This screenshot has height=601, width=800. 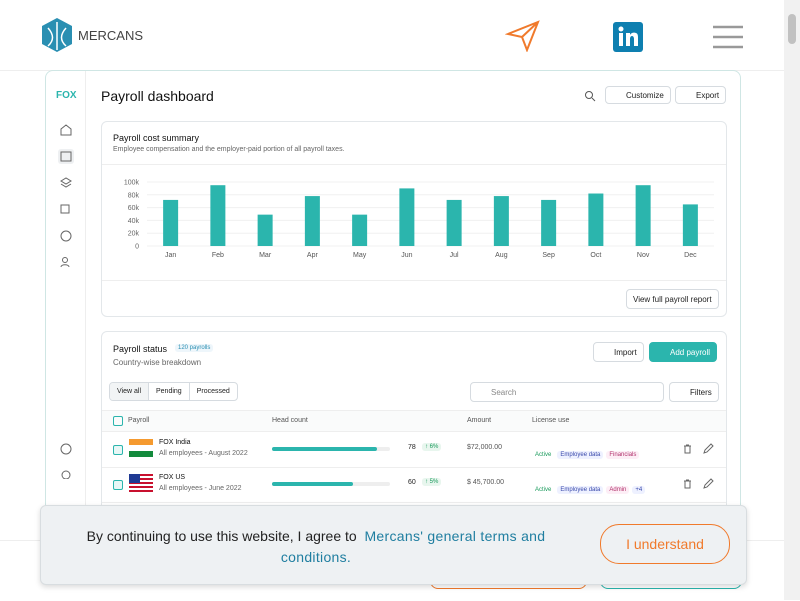 I want to click on y-tick-label: 20k, so click(x=134, y=234).